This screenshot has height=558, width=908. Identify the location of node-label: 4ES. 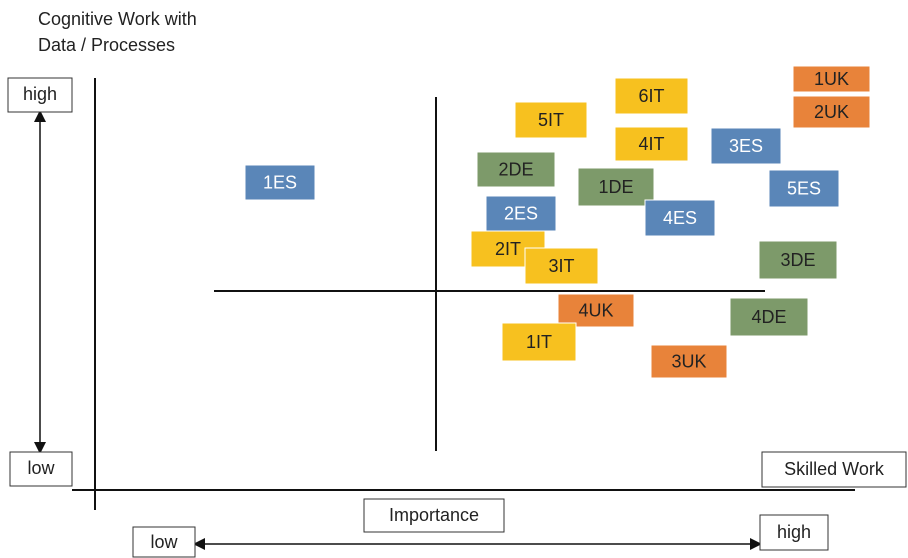
(680, 218).